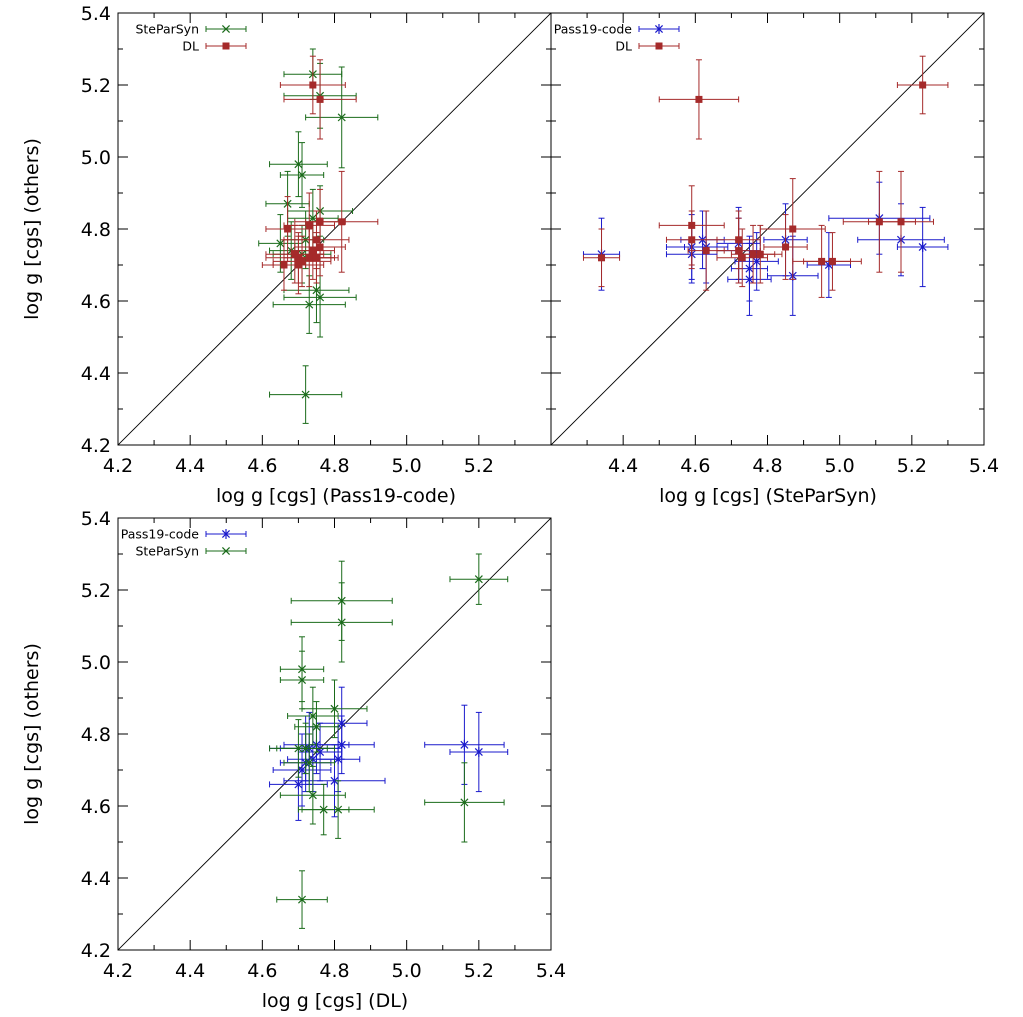  What do you see at coordinates (96, 374) in the screenshot?
I see `y-tick-label: 4.4` at bounding box center [96, 374].